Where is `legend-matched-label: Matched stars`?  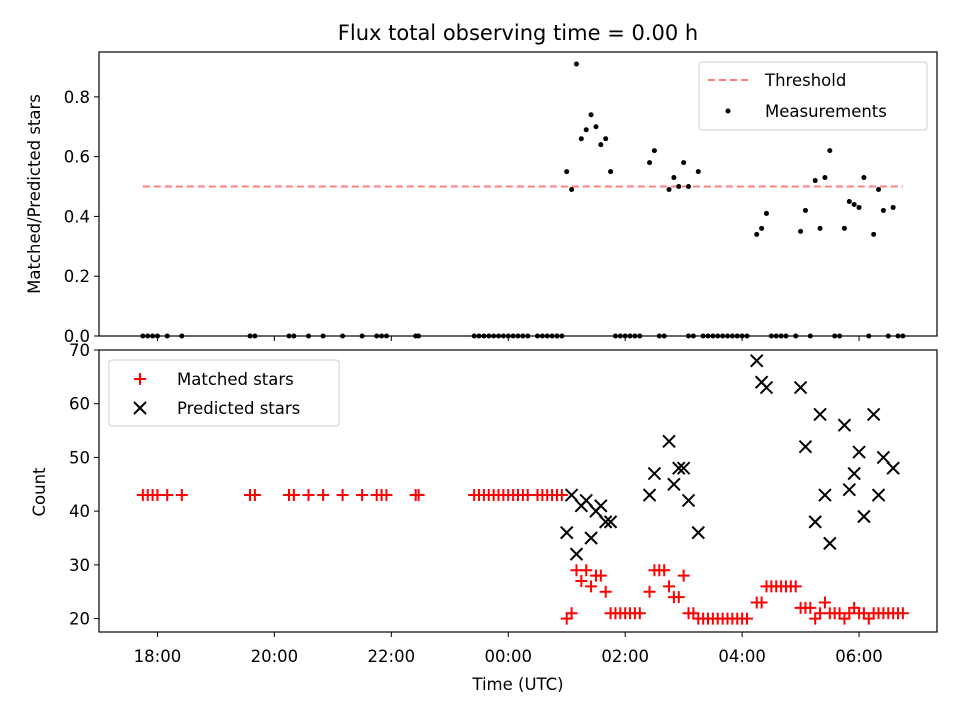
legend-matched-label: Matched stars is located at coordinates (235, 379).